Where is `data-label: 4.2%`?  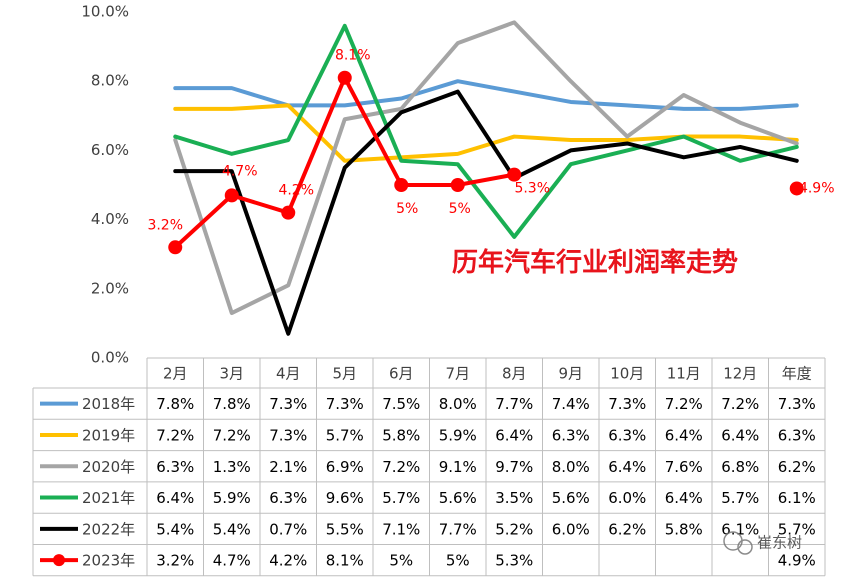 data-label: 4.2% is located at coordinates (296, 191).